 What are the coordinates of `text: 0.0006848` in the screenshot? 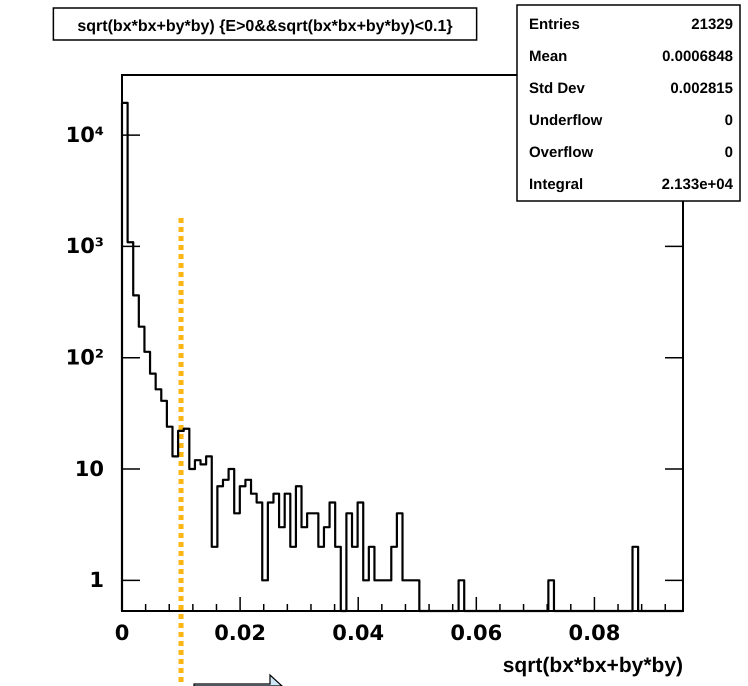 It's located at (697, 56).